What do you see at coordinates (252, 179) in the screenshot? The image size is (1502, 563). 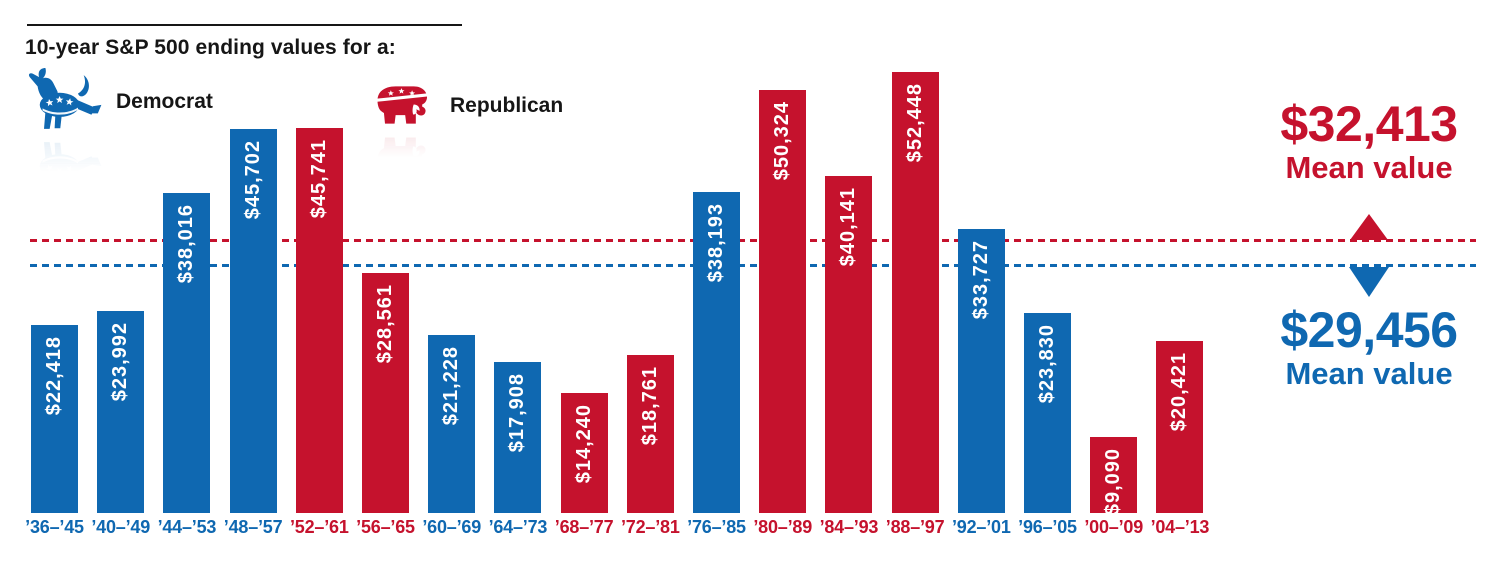 I see `bar-value-label: $45,702` at bounding box center [252, 179].